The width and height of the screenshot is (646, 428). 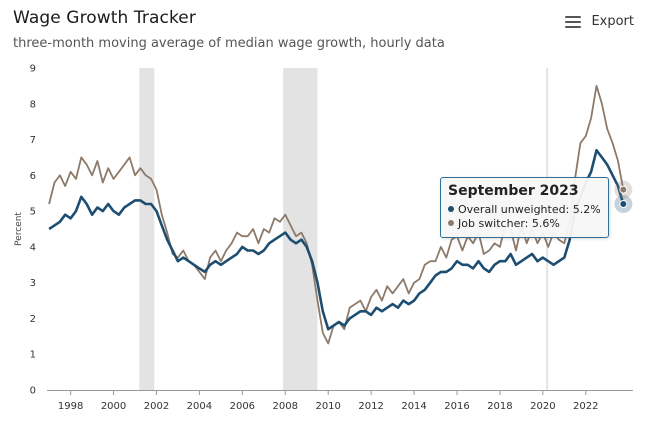 What do you see at coordinates (33, 176) in the screenshot?
I see `y-tick-label-6: 6` at bounding box center [33, 176].